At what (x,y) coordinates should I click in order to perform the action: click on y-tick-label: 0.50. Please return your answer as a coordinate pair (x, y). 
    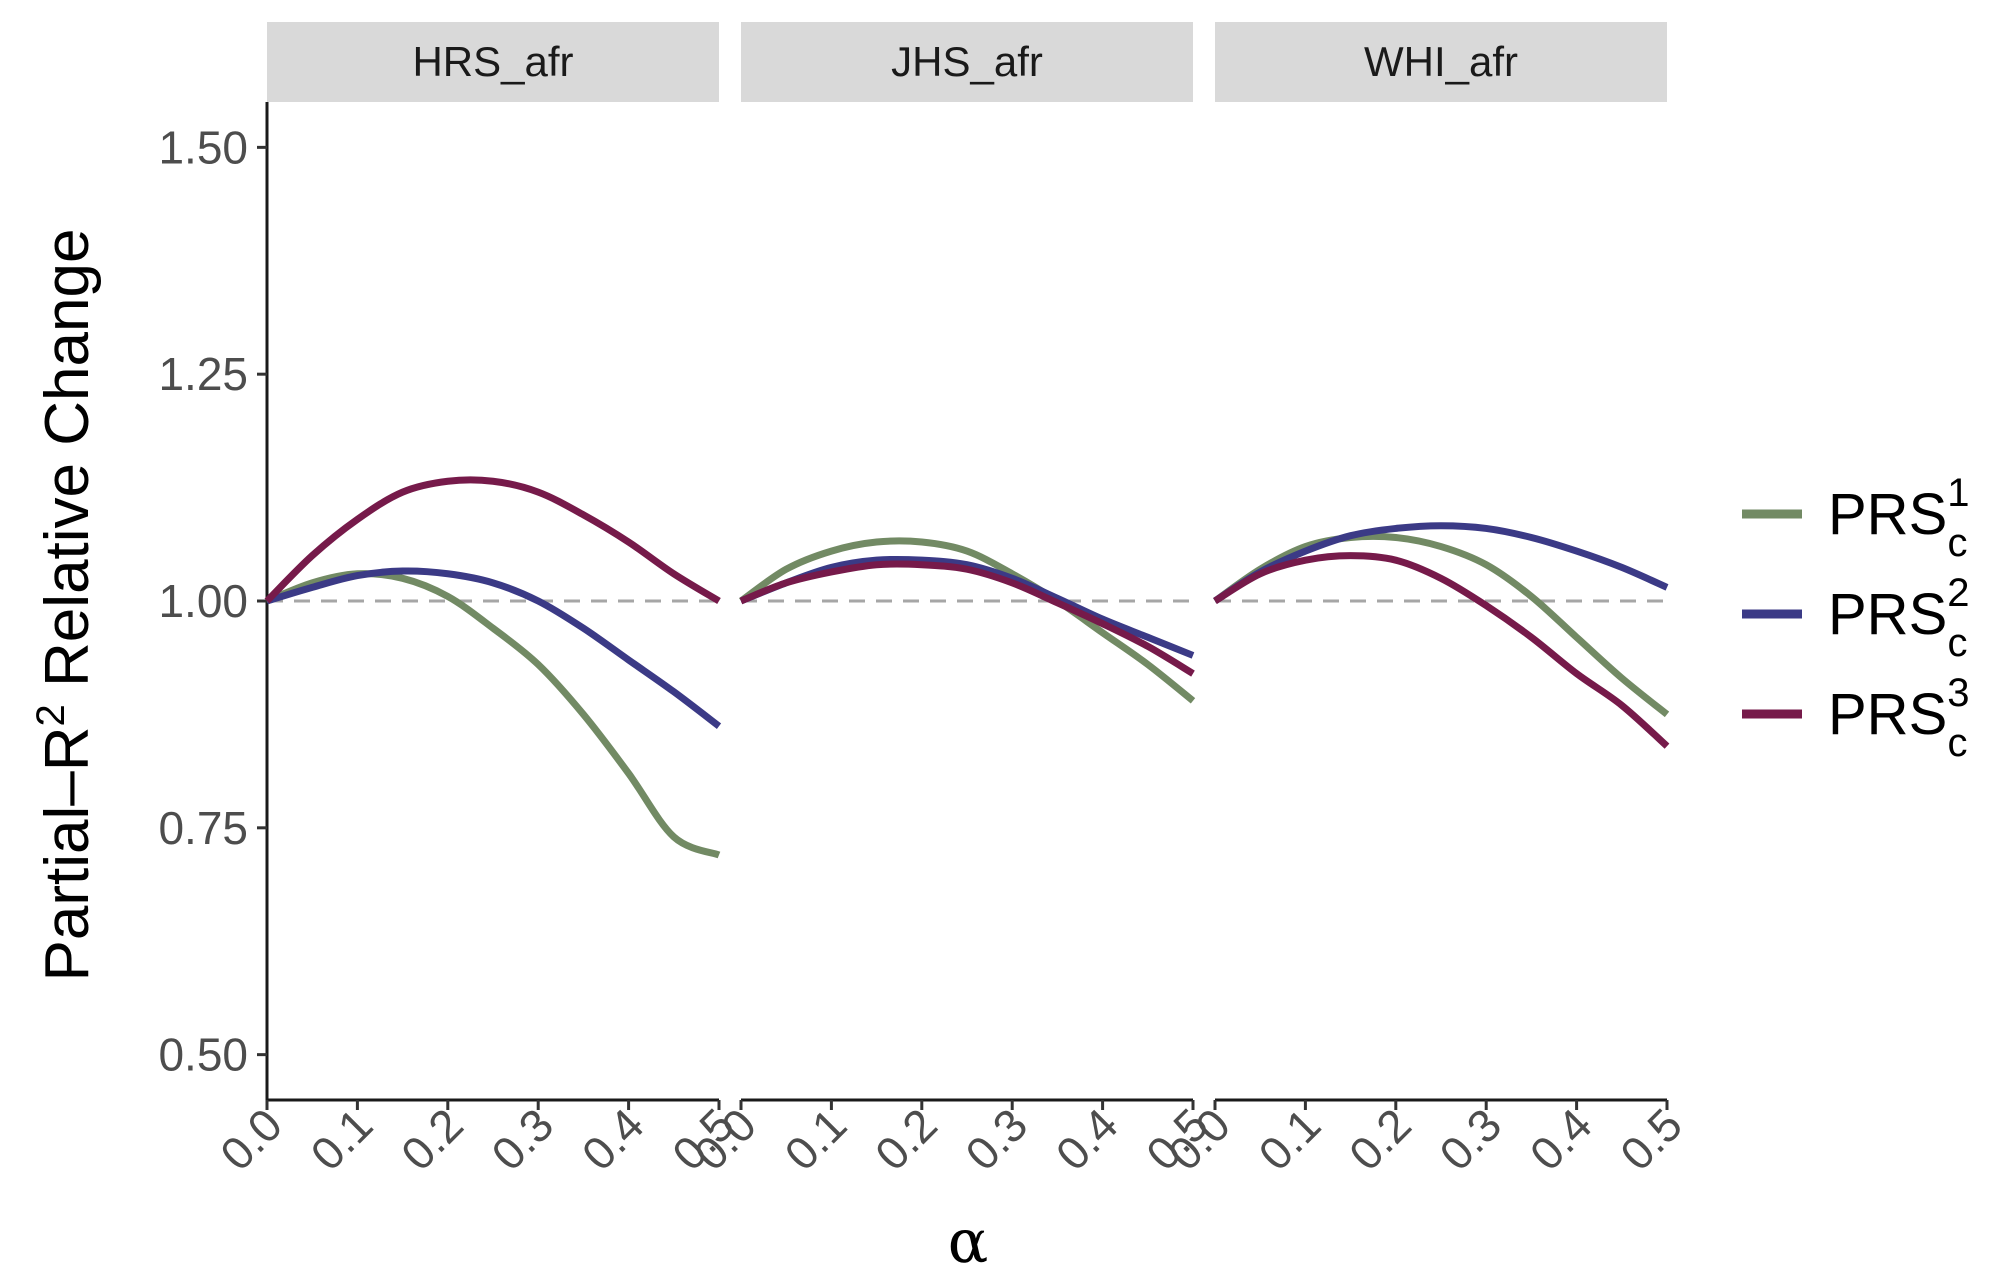
    Looking at the image, I should click on (203, 1055).